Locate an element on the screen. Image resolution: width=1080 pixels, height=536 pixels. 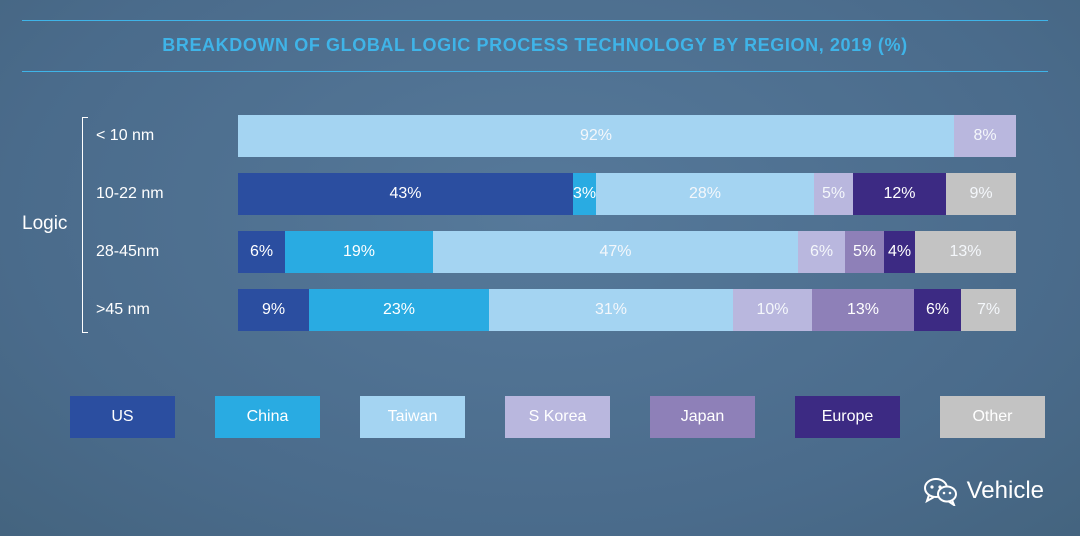
bar-segment-other: 9% is located at coordinates (981, 194).